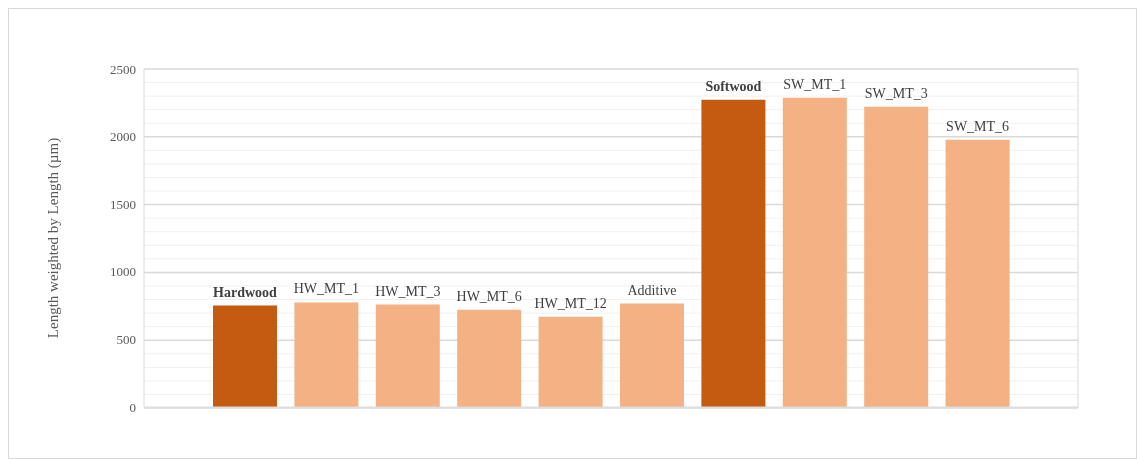  Describe the element at coordinates (815, 84) in the screenshot. I see `x-tick-label: SW_MT_1` at that location.